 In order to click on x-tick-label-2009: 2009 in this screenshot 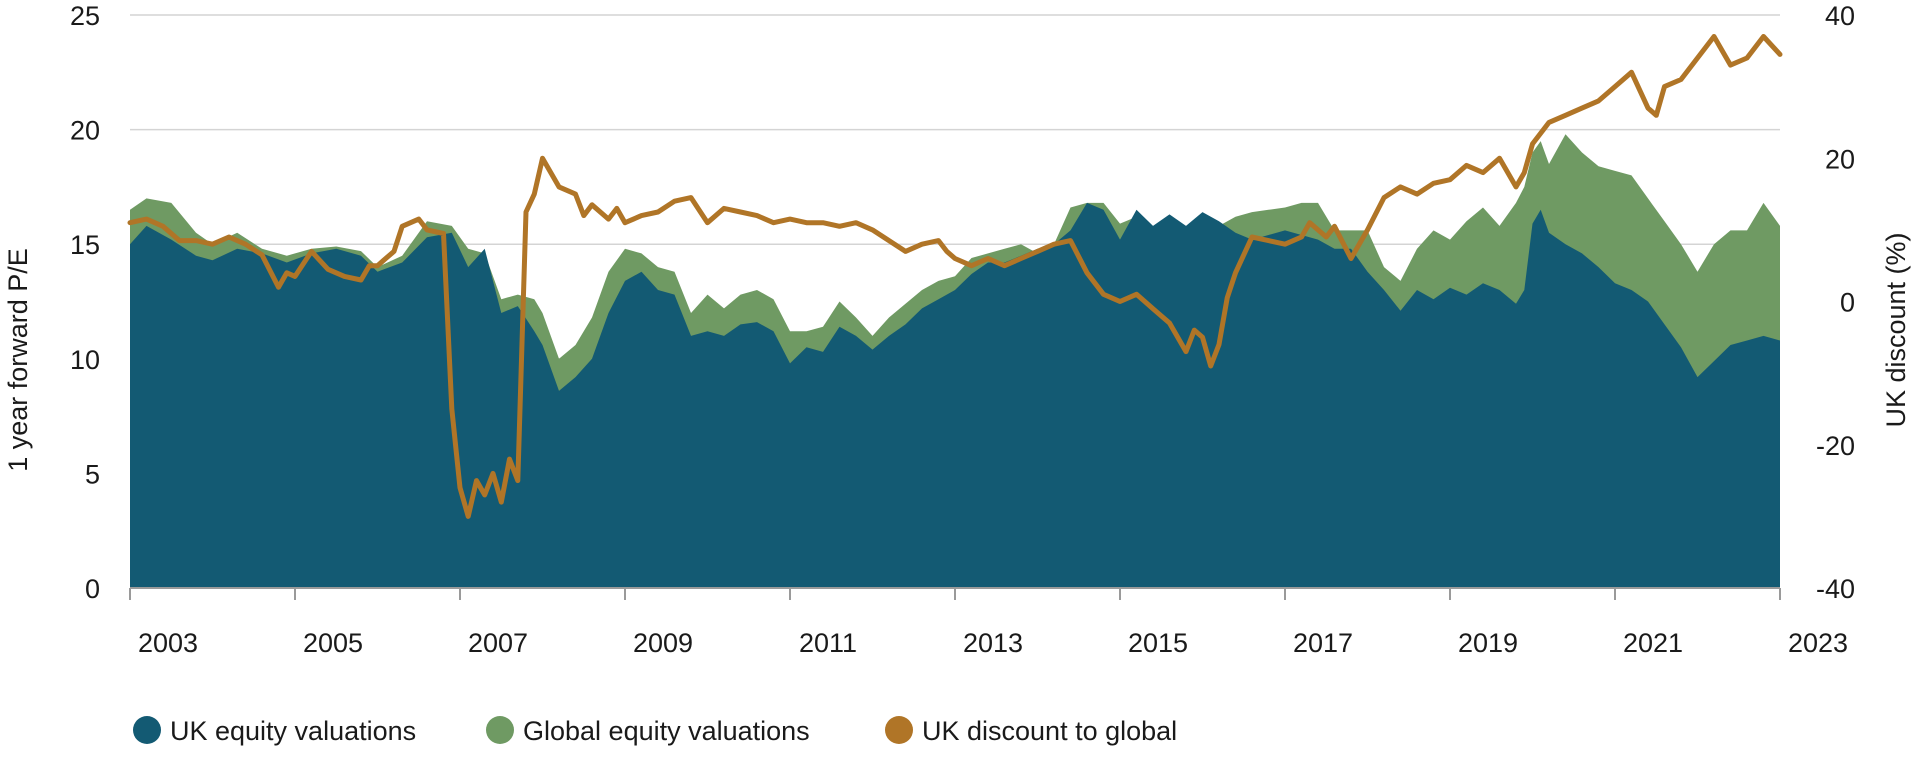, I will do `click(663, 643)`.